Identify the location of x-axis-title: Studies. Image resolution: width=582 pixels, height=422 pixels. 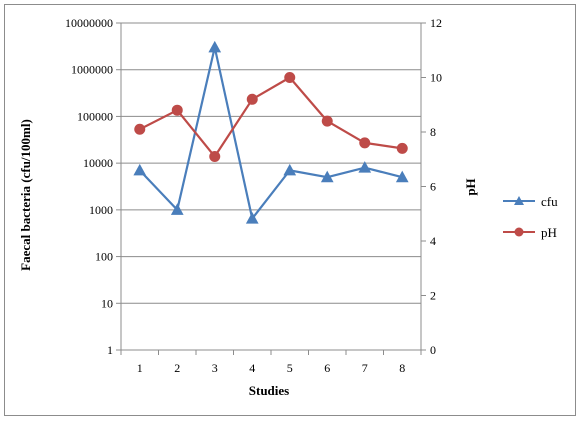
(269, 390).